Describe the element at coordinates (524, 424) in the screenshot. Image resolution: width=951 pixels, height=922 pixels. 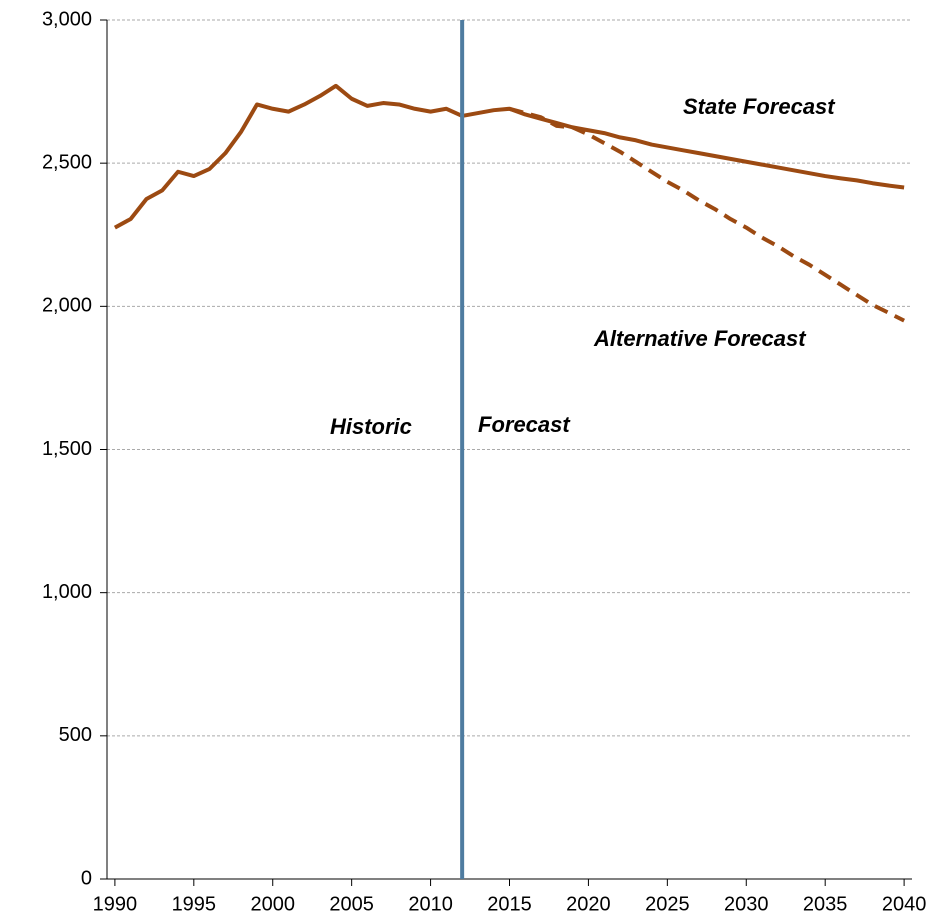
I see `annotation: Forecast` at that location.